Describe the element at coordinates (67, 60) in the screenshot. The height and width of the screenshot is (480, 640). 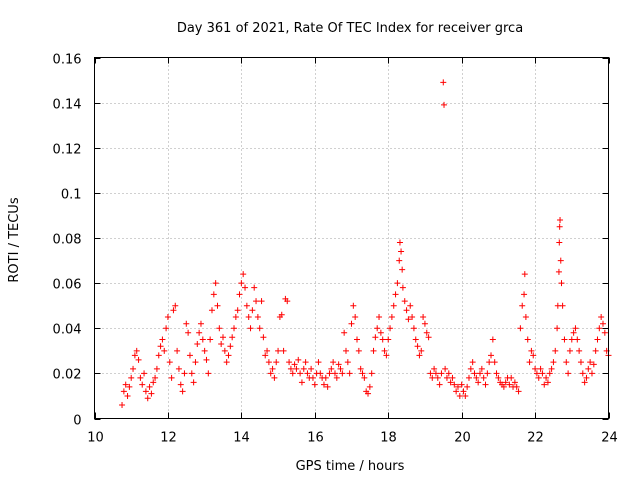
I see `y-tick-label: 0.16` at that location.